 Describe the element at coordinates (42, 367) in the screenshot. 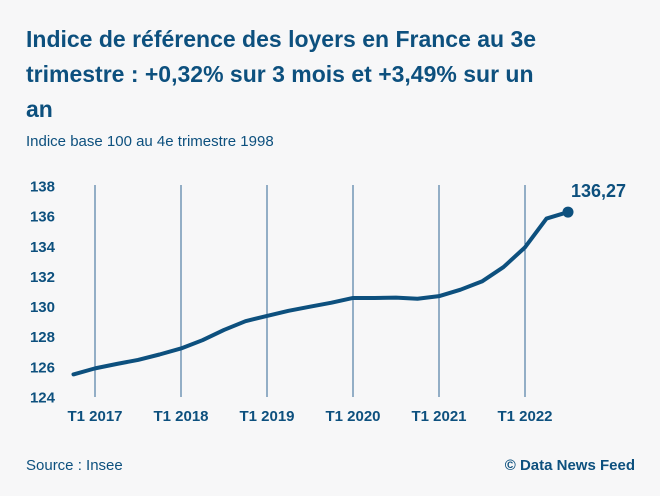

I see `y-tick-label: 126` at that location.